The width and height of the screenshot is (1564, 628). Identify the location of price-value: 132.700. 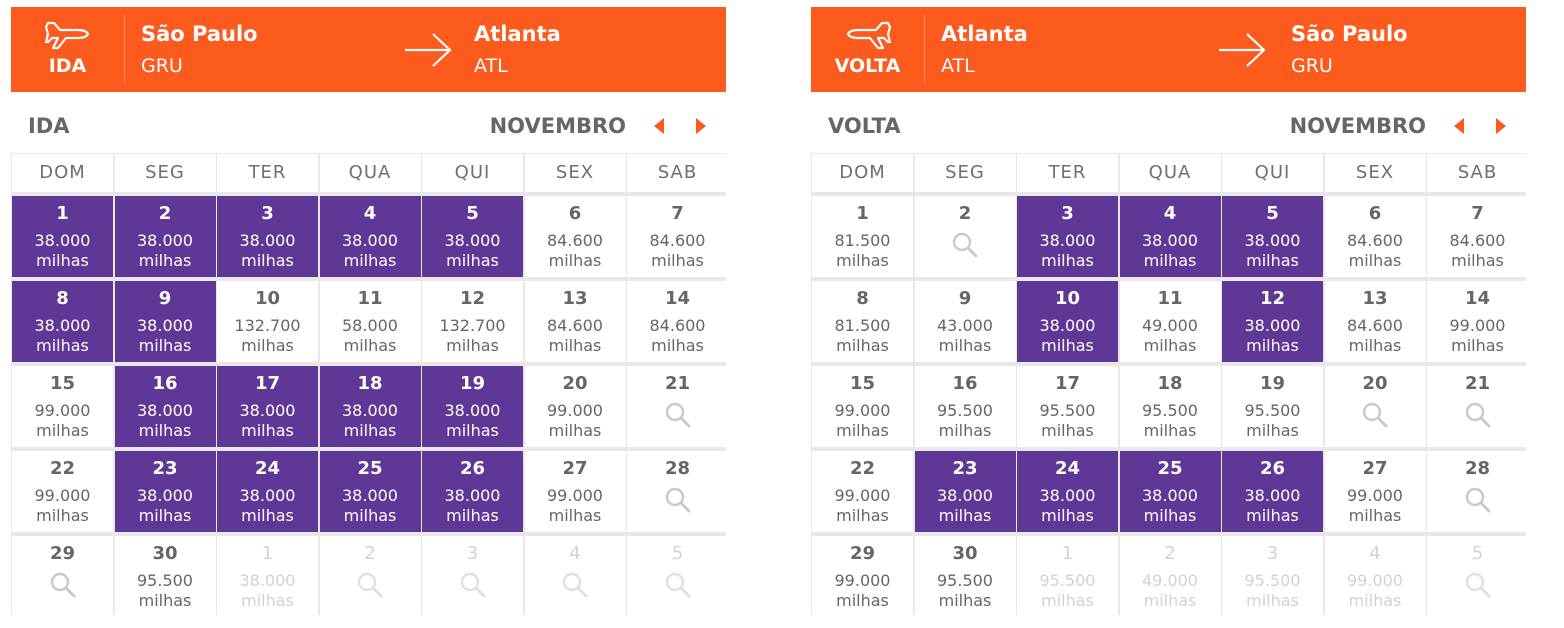
(472, 325).